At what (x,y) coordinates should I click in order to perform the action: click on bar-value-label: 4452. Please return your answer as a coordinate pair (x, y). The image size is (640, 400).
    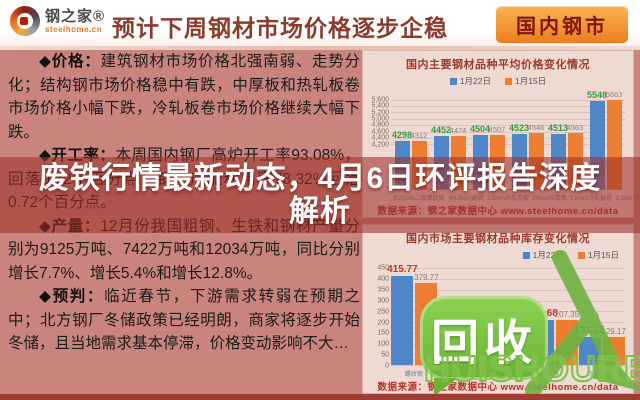
    Looking at the image, I should click on (441, 130).